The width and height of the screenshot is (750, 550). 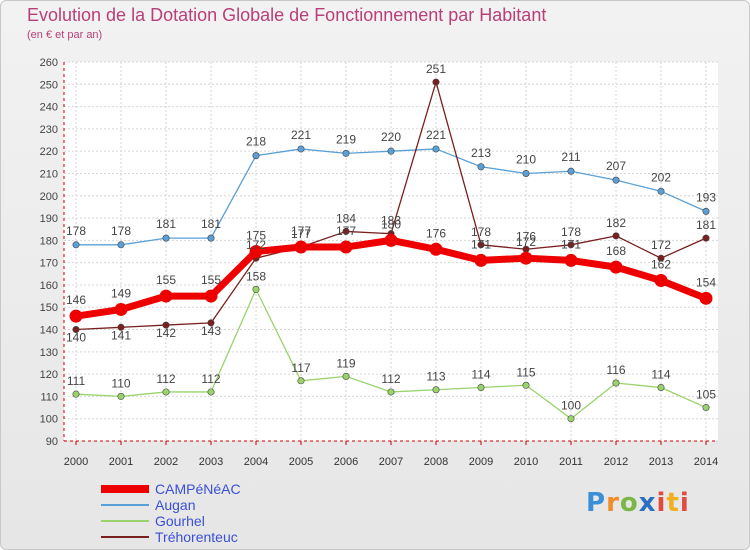 I want to click on data-label: 154, so click(x=706, y=282).